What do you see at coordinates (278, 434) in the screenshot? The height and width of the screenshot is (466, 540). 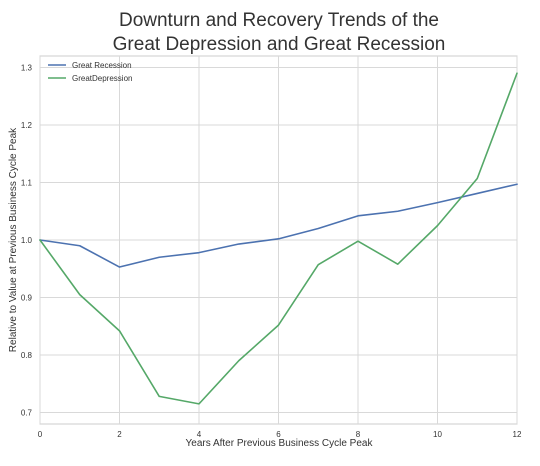 I see `x-tick-label: 6` at bounding box center [278, 434].